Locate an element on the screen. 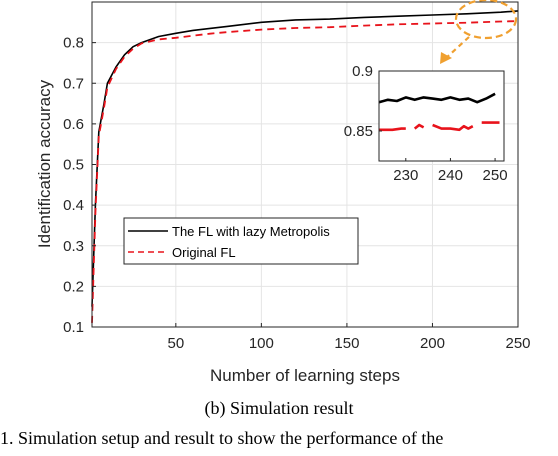 This screenshot has width=558, height=456. y-tick-label: 0.7 is located at coordinates (73, 83).